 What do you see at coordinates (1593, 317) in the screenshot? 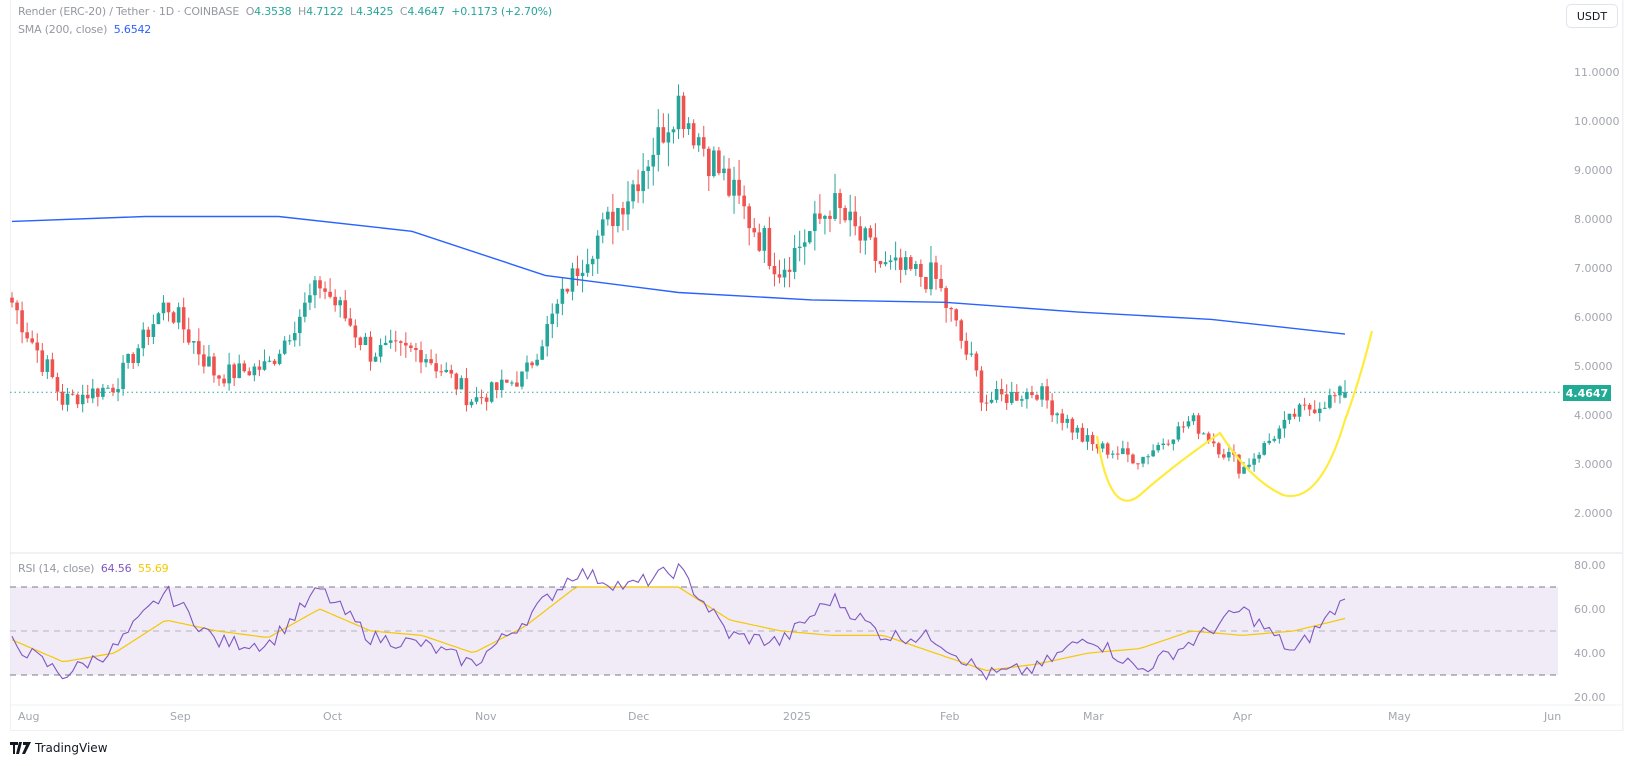
I see `price-tick: 6.0000` at bounding box center [1593, 317].